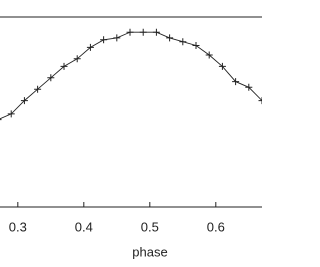 This screenshot has height=267, width=320. What do you see at coordinates (84, 226) in the screenshot?
I see `x-tick-label: 0.4` at bounding box center [84, 226].